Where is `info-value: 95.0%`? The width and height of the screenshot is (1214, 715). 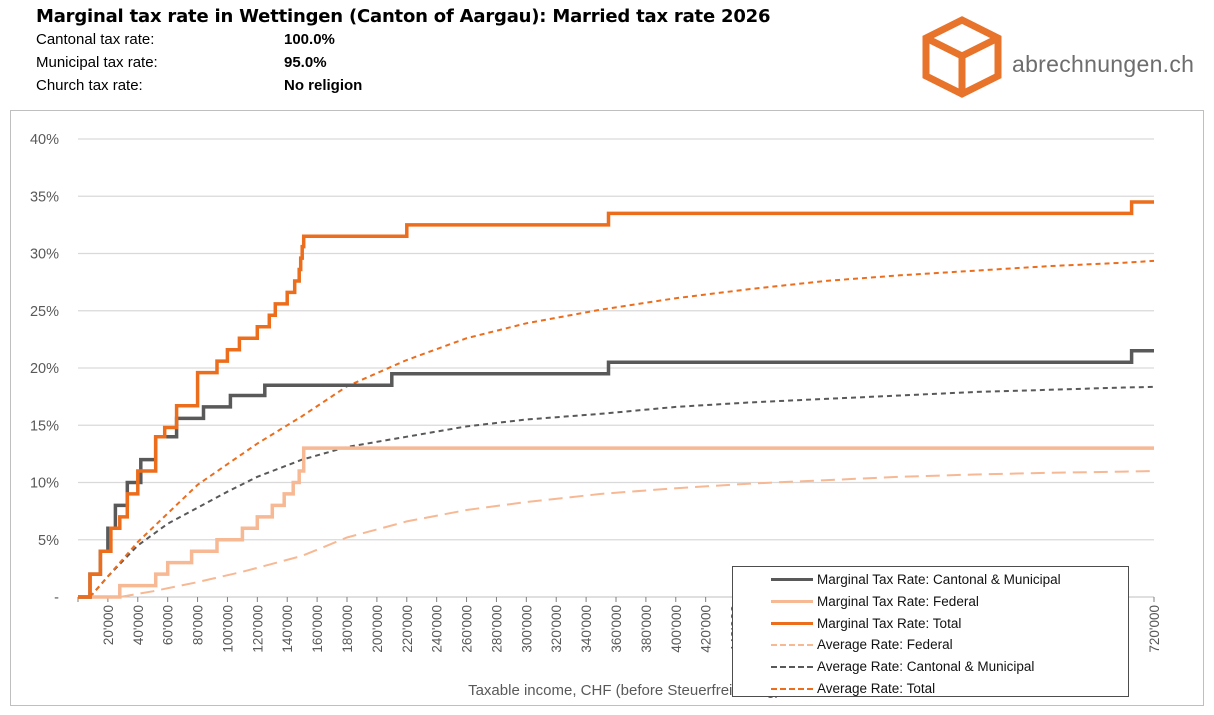
info-value: 95.0% is located at coordinates (305, 62).